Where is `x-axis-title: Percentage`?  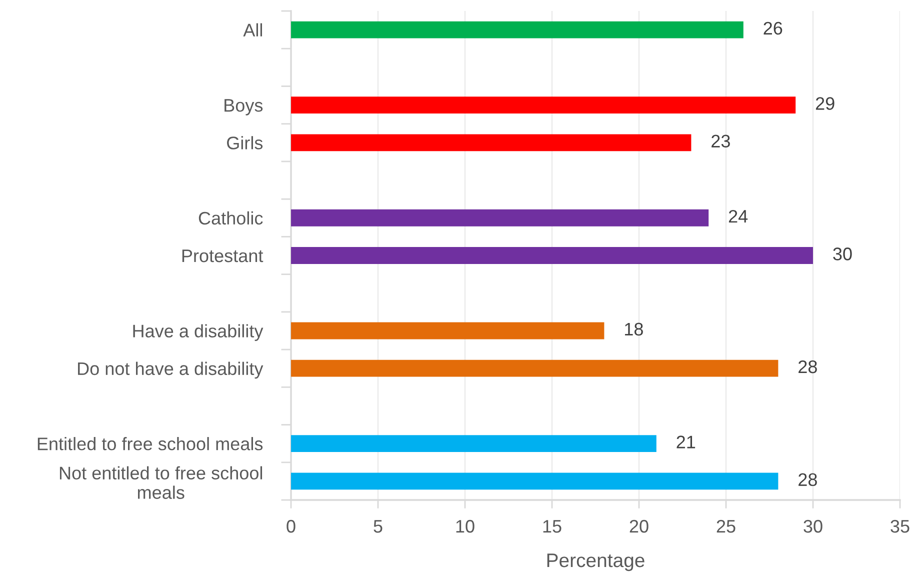
x-axis-title: Percentage is located at coordinates (595, 563).